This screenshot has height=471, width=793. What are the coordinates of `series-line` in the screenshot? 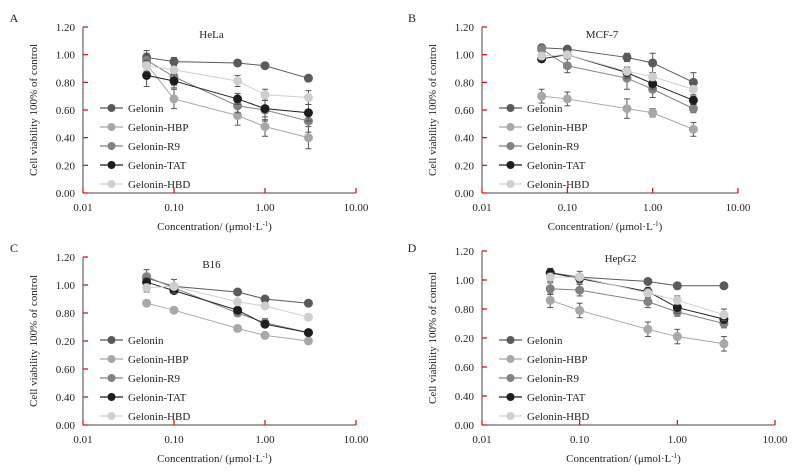 It's located at (637, 306).